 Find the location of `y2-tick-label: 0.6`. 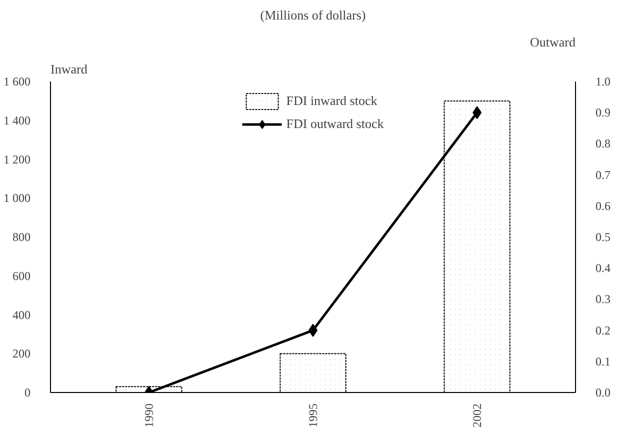

y2-tick-label: 0.6 is located at coordinates (603, 205).